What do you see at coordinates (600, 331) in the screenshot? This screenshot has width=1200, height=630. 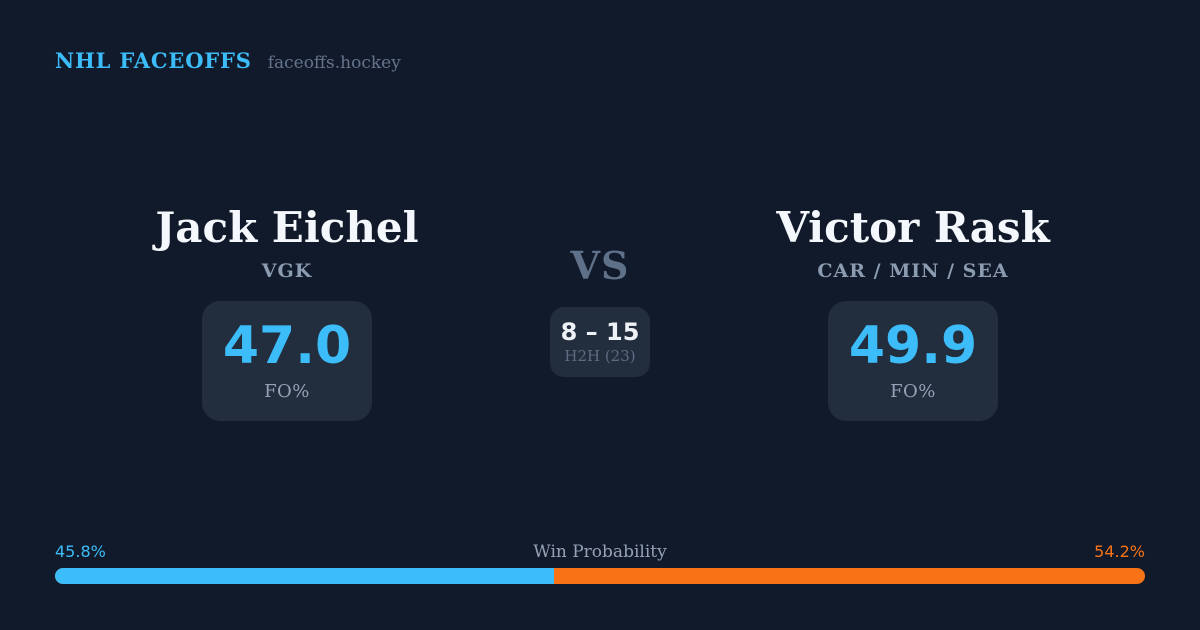 I see `h2h-score: 8 – 15` at bounding box center [600, 331].